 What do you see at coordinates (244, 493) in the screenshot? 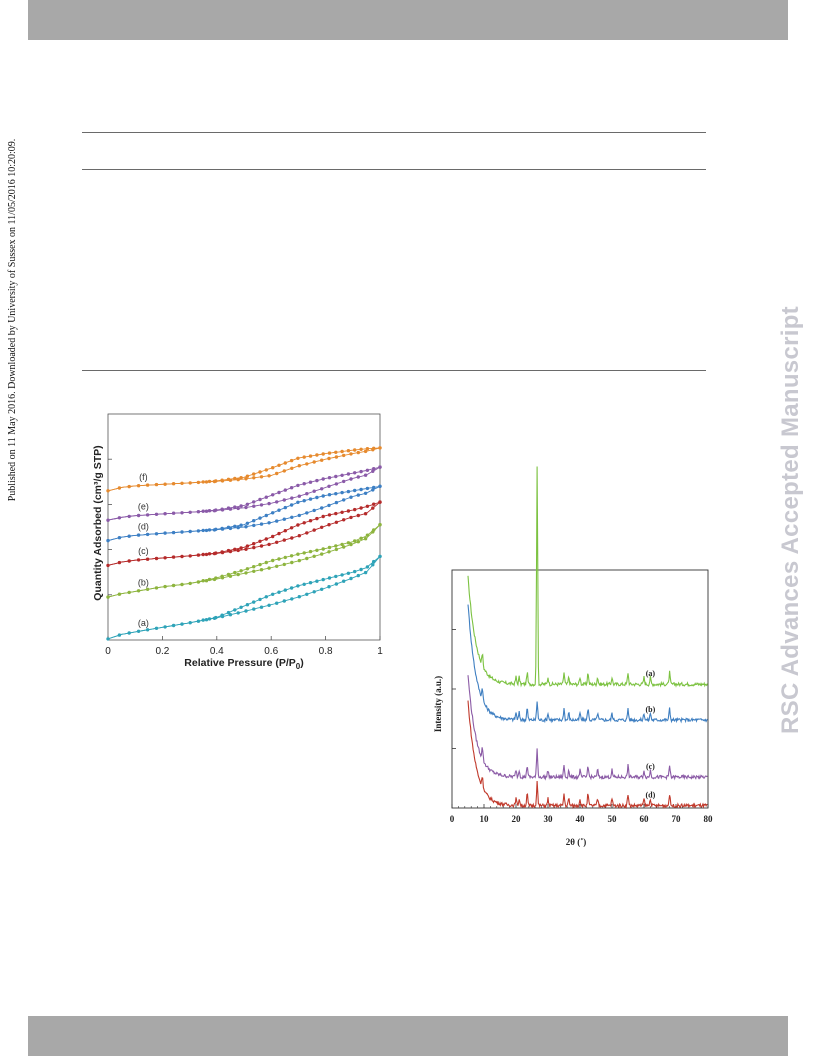
I see `isotherm-desorption-line` at bounding box center [244, 493].